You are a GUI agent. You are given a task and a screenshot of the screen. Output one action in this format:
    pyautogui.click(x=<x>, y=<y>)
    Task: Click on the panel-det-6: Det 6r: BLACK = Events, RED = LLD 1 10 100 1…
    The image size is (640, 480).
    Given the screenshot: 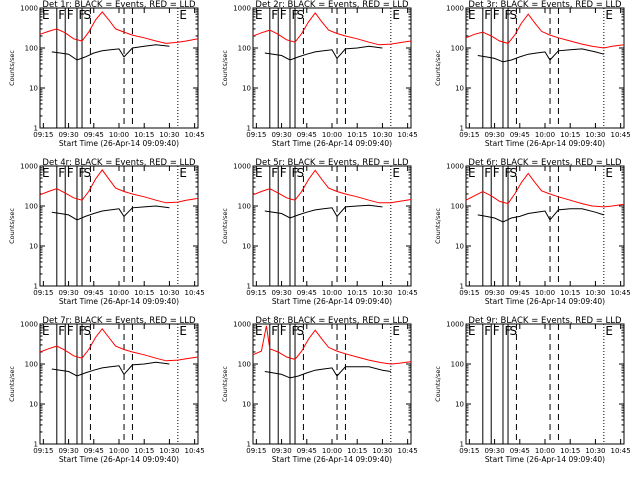 What is the action you would take?
    pyautogui.click(x=532, y=232)
    